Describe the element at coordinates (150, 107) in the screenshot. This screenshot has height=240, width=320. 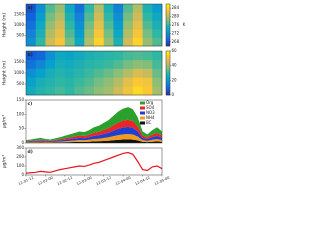
I see `legend-label: SO4` at that location.